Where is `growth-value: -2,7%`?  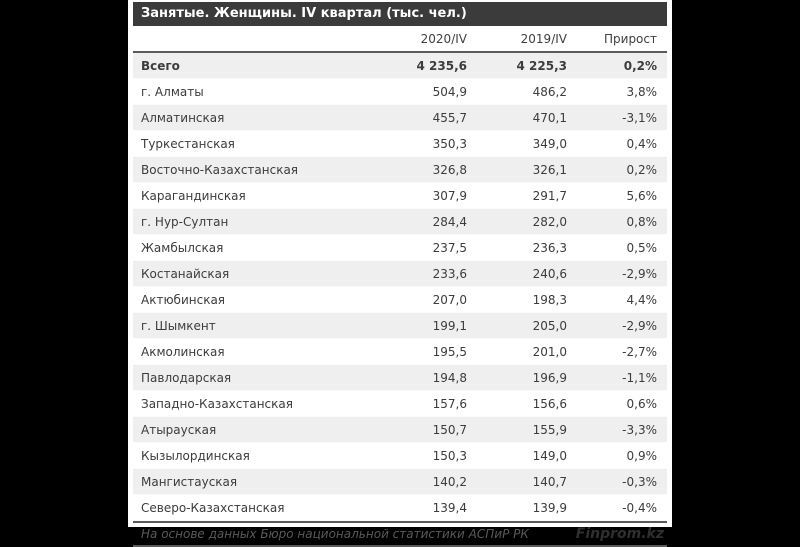 growth-value: -2,7% is located at coordinates (639, 351).